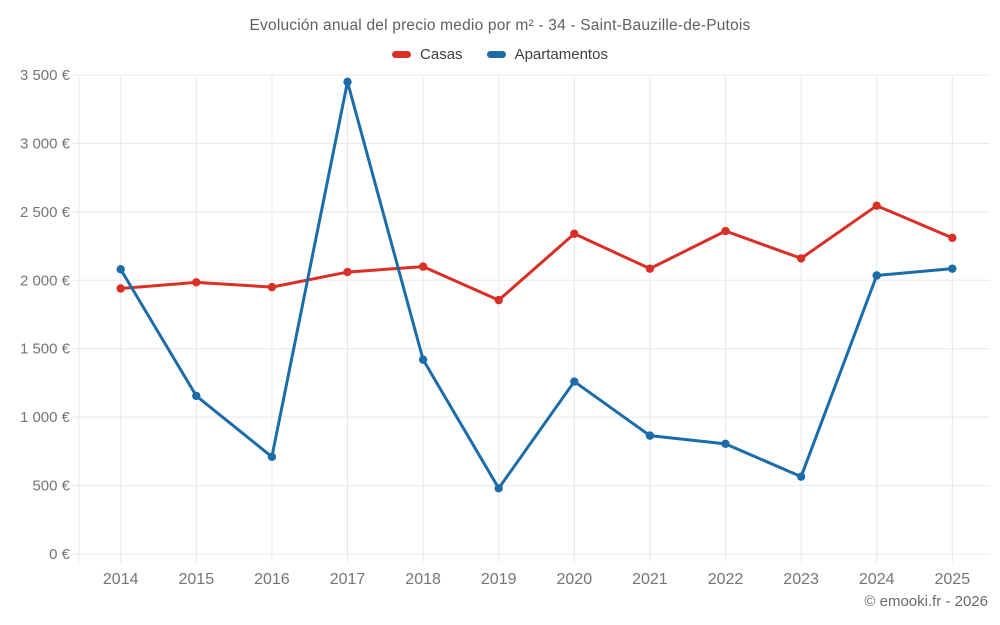 Image resolution: width=1000 pixels, height=625 pixels. Describe the element at coordinates (196, 282) in the screenshot. I see `data-point-casas-2015` at that location.